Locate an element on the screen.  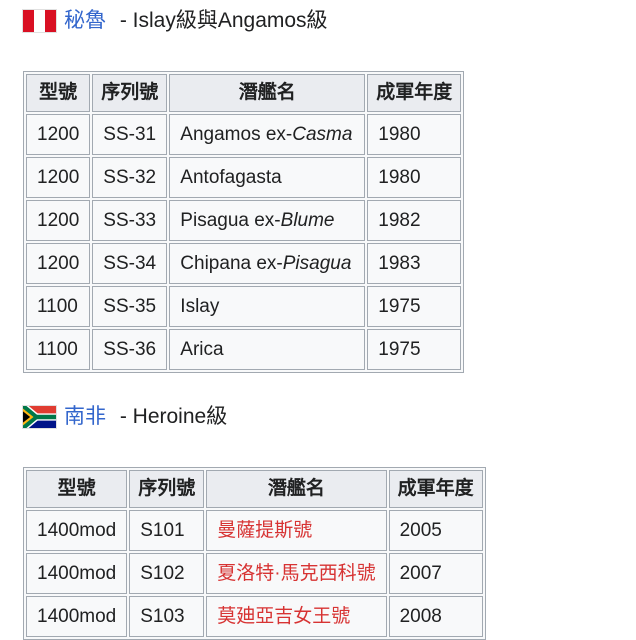
table-row: 1100 SS-35 Islay 1975 is located at coordinates (244, 306).